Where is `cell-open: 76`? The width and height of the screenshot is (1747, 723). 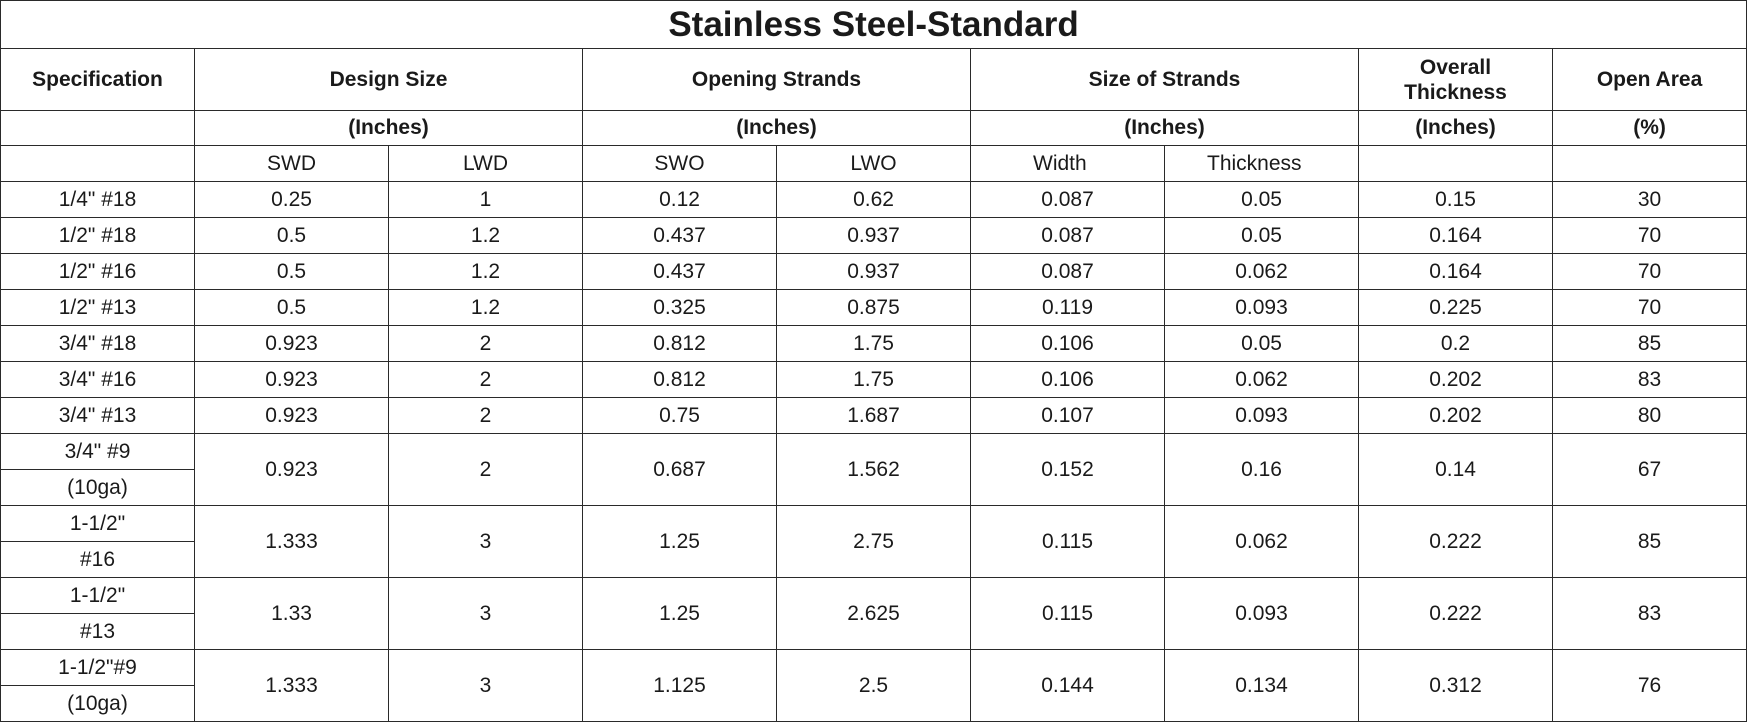
cell-open: 76 is located at coordinates (1649, 685).